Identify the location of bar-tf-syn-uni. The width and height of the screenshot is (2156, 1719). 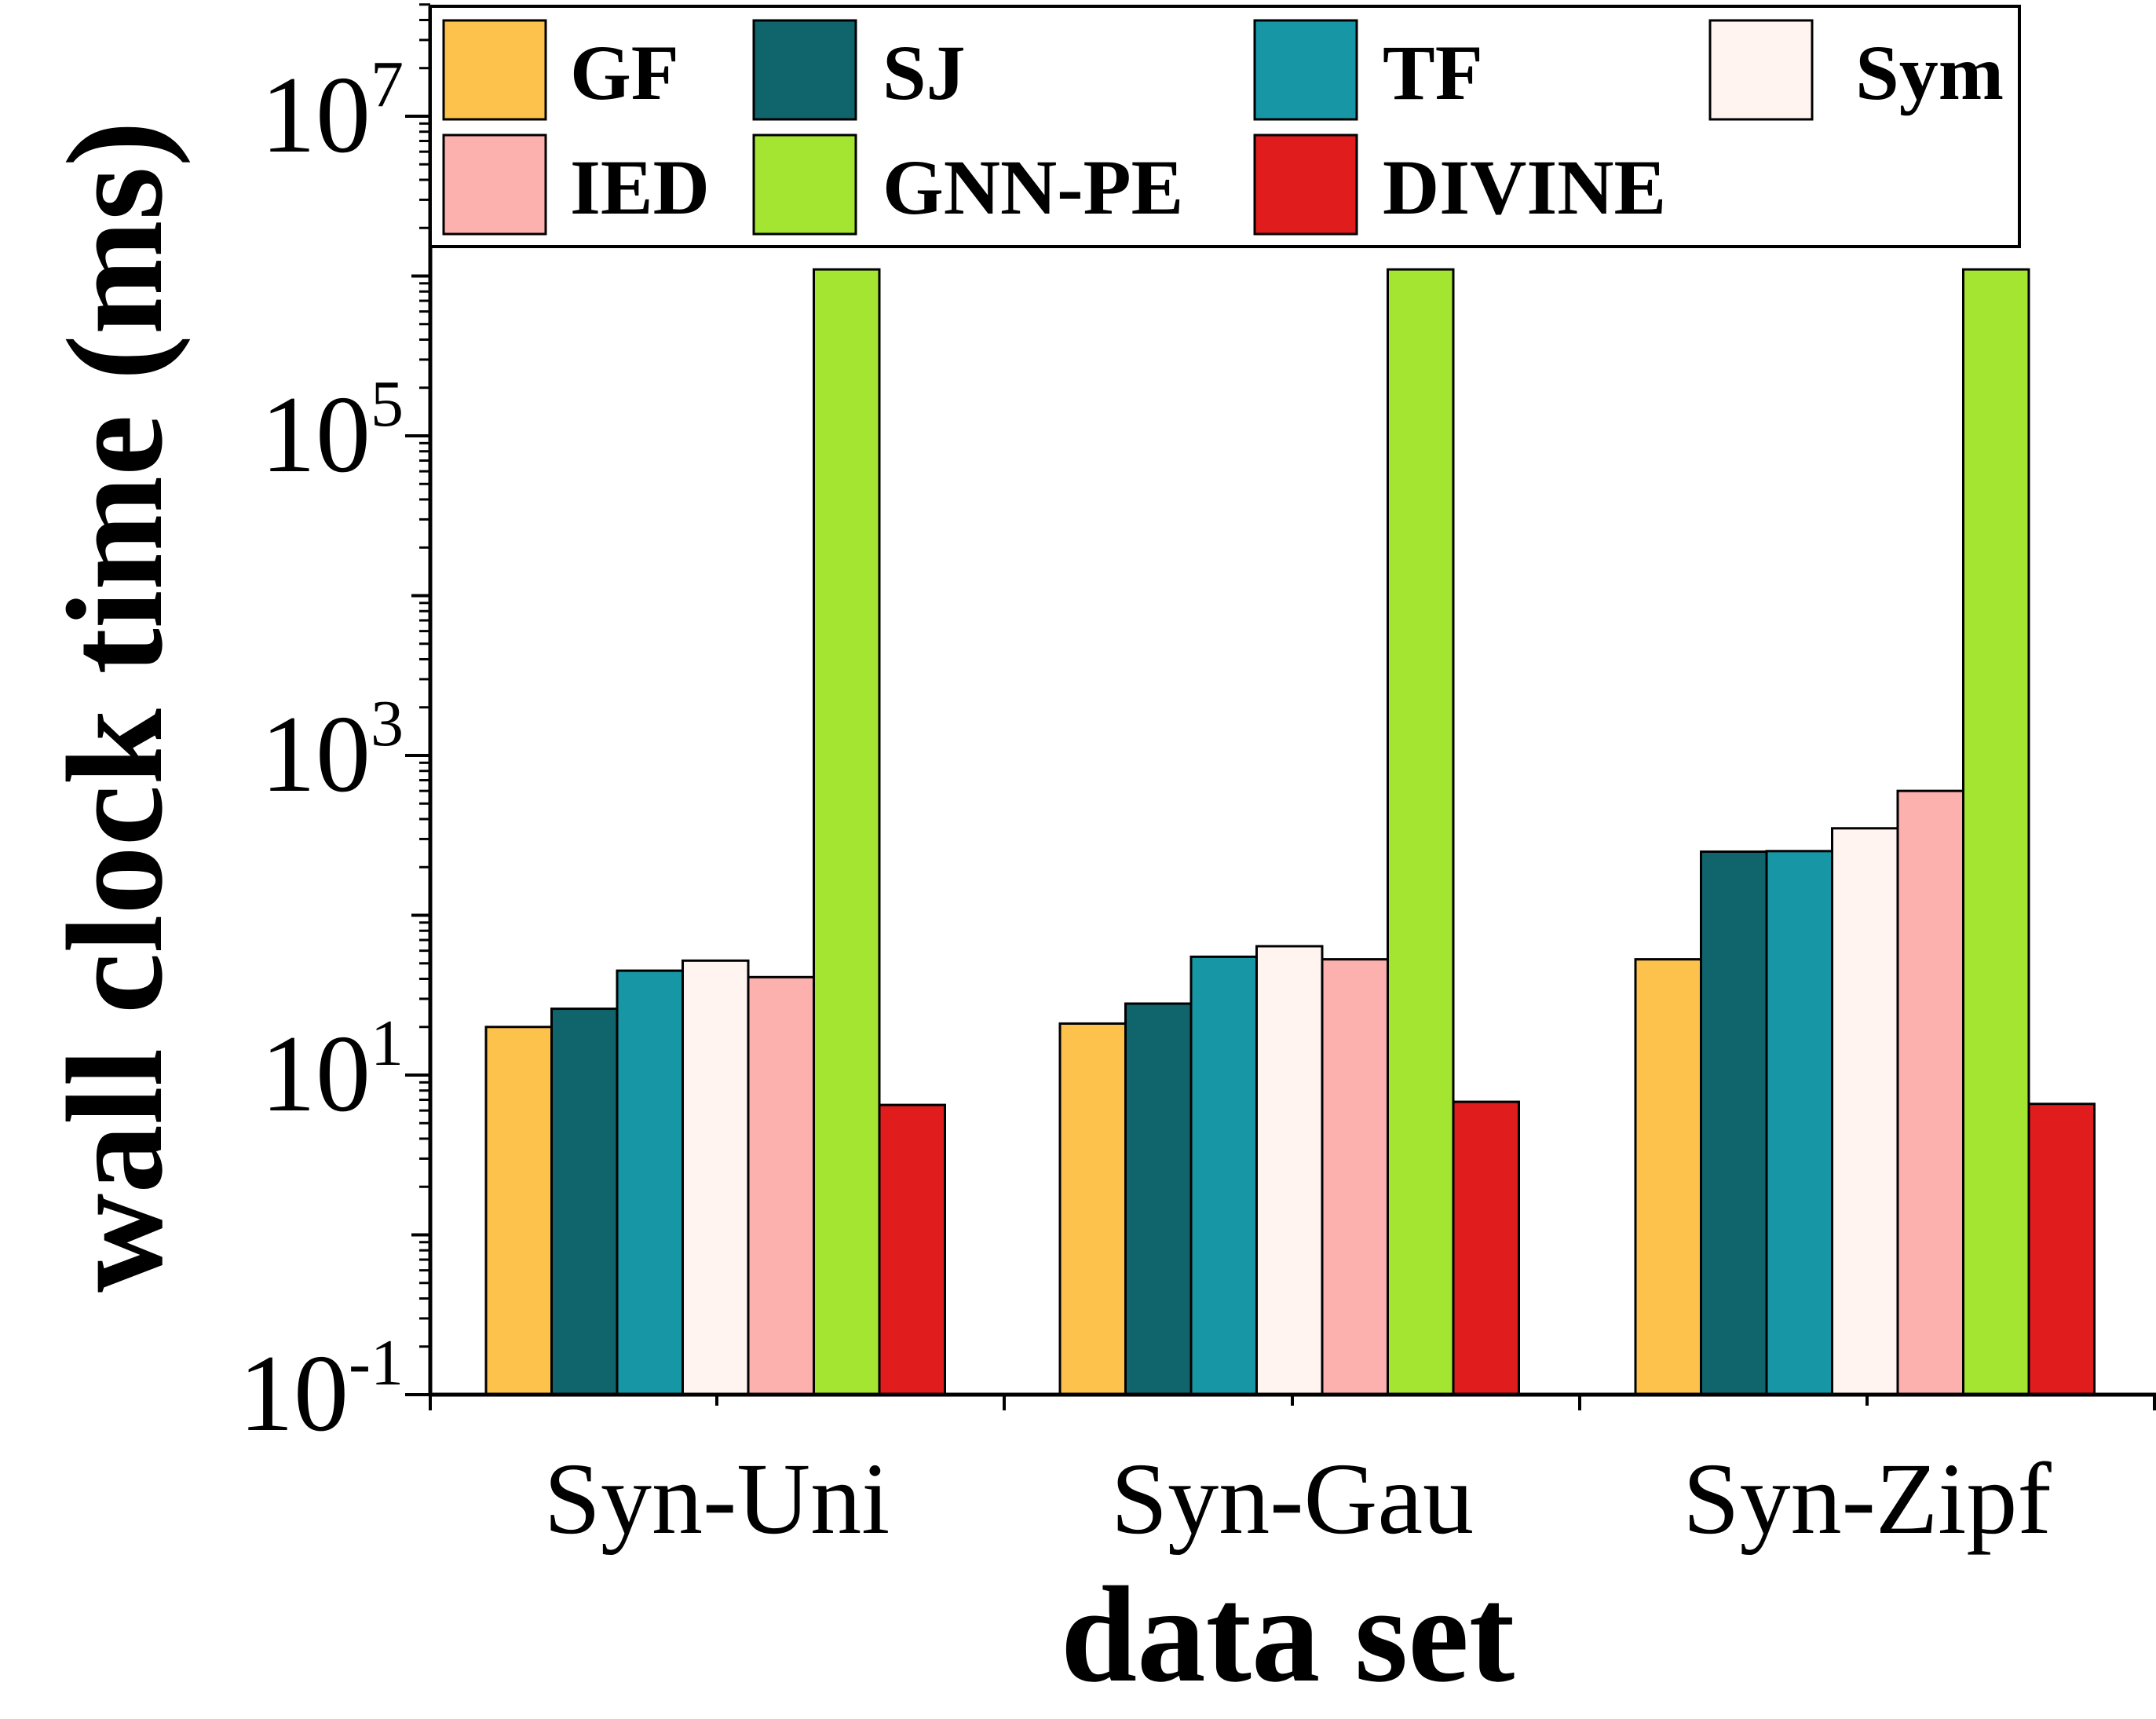
(650, 1182).